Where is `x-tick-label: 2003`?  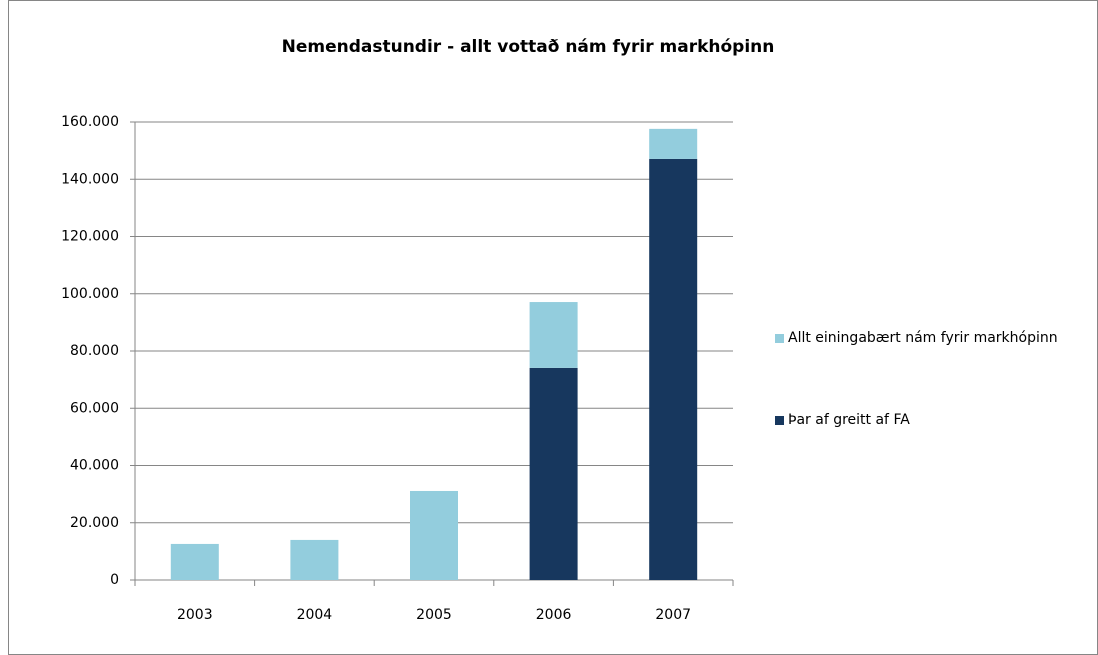 x-tick-label: 2003 is located at coordinates (195, 615).